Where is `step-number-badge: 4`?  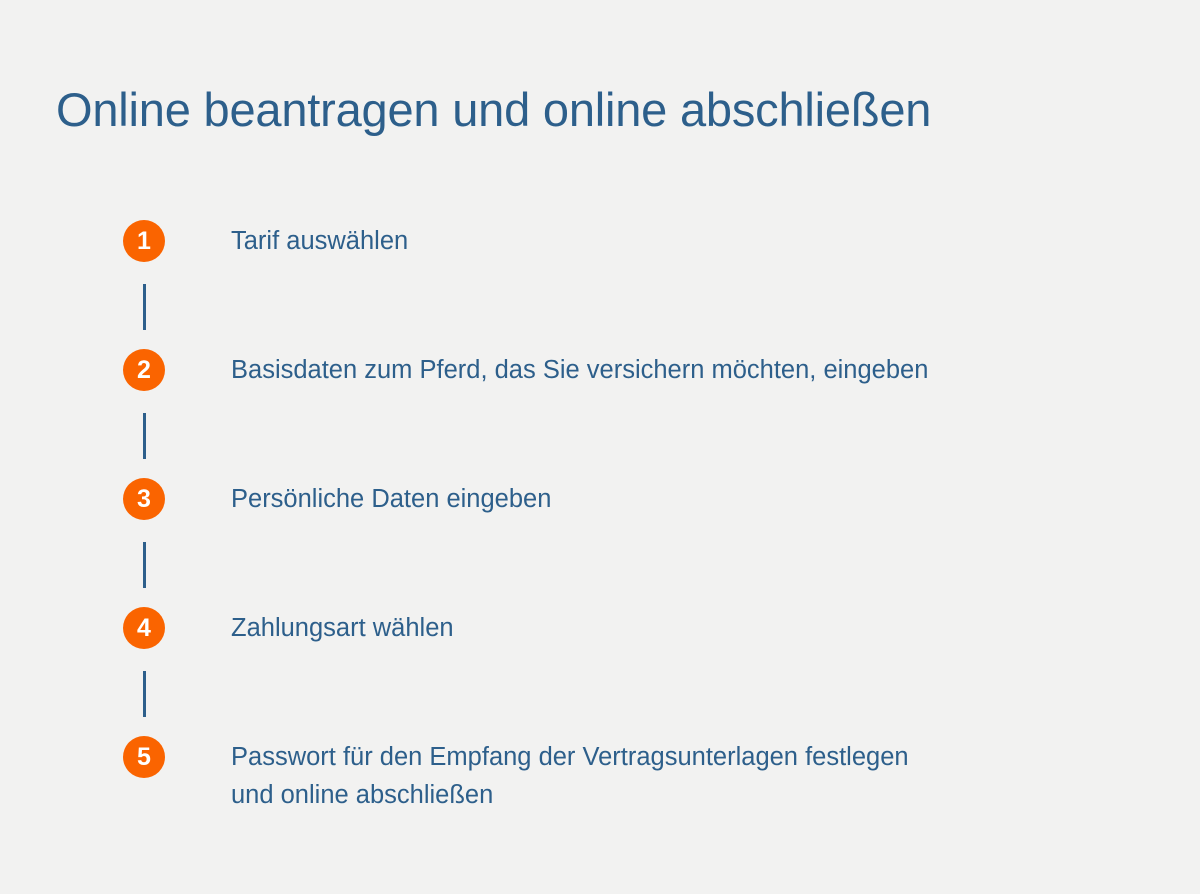
step-number-badge: 4 is located at coordinates (144, 628).